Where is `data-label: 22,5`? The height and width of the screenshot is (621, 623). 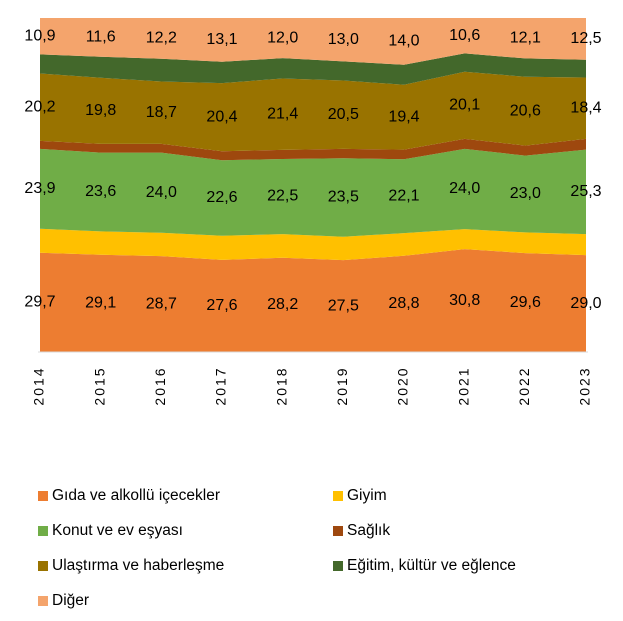
data-label: 22,5 is located at coordinates (282, 196).